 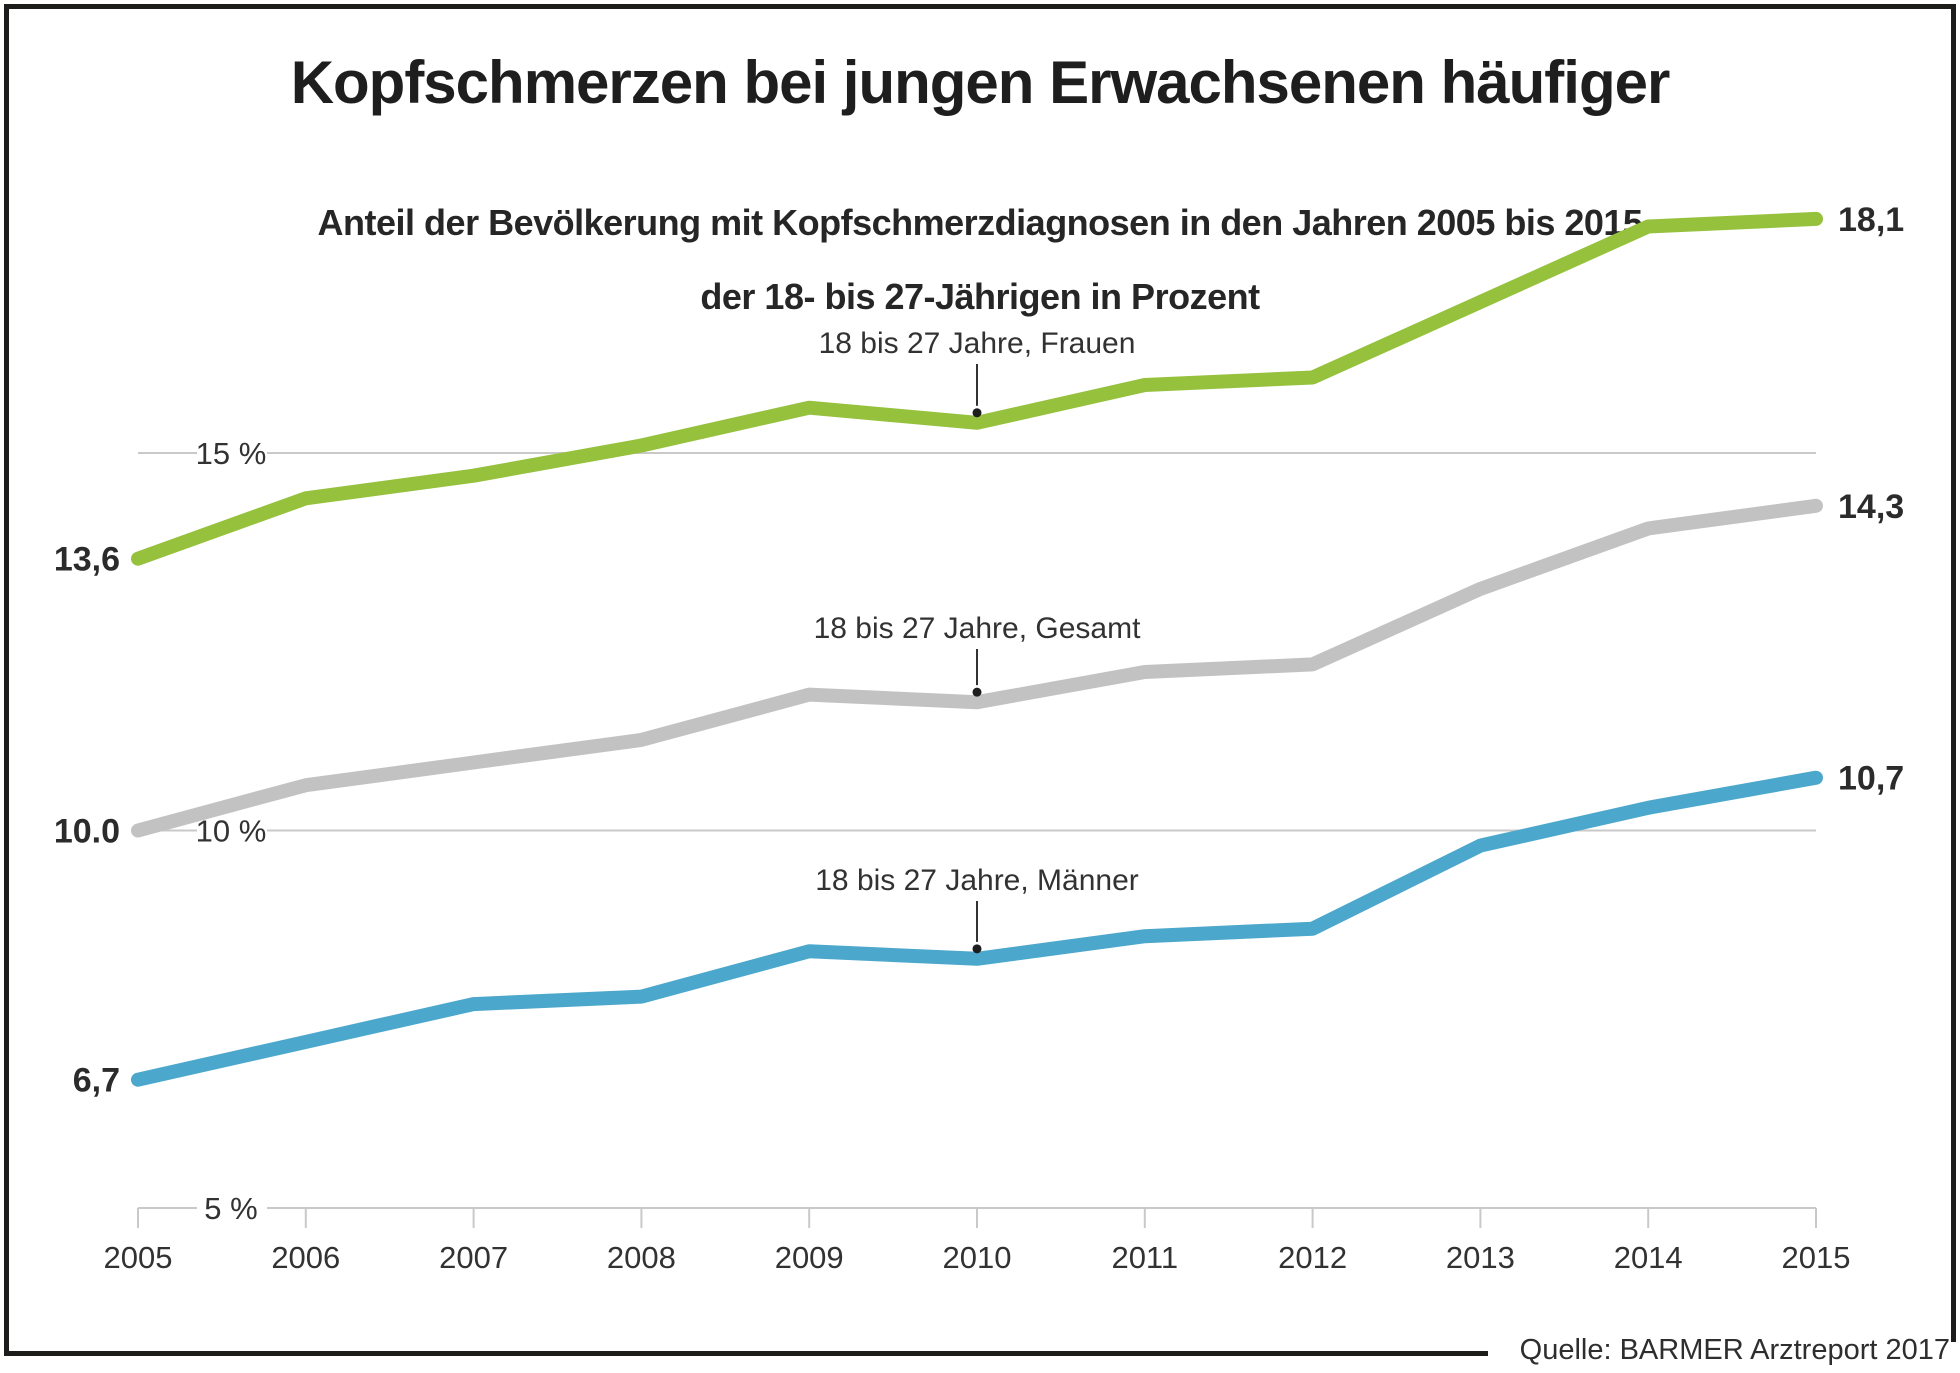 I want to click on year-label: 2010, so click(x=977, y=1257).